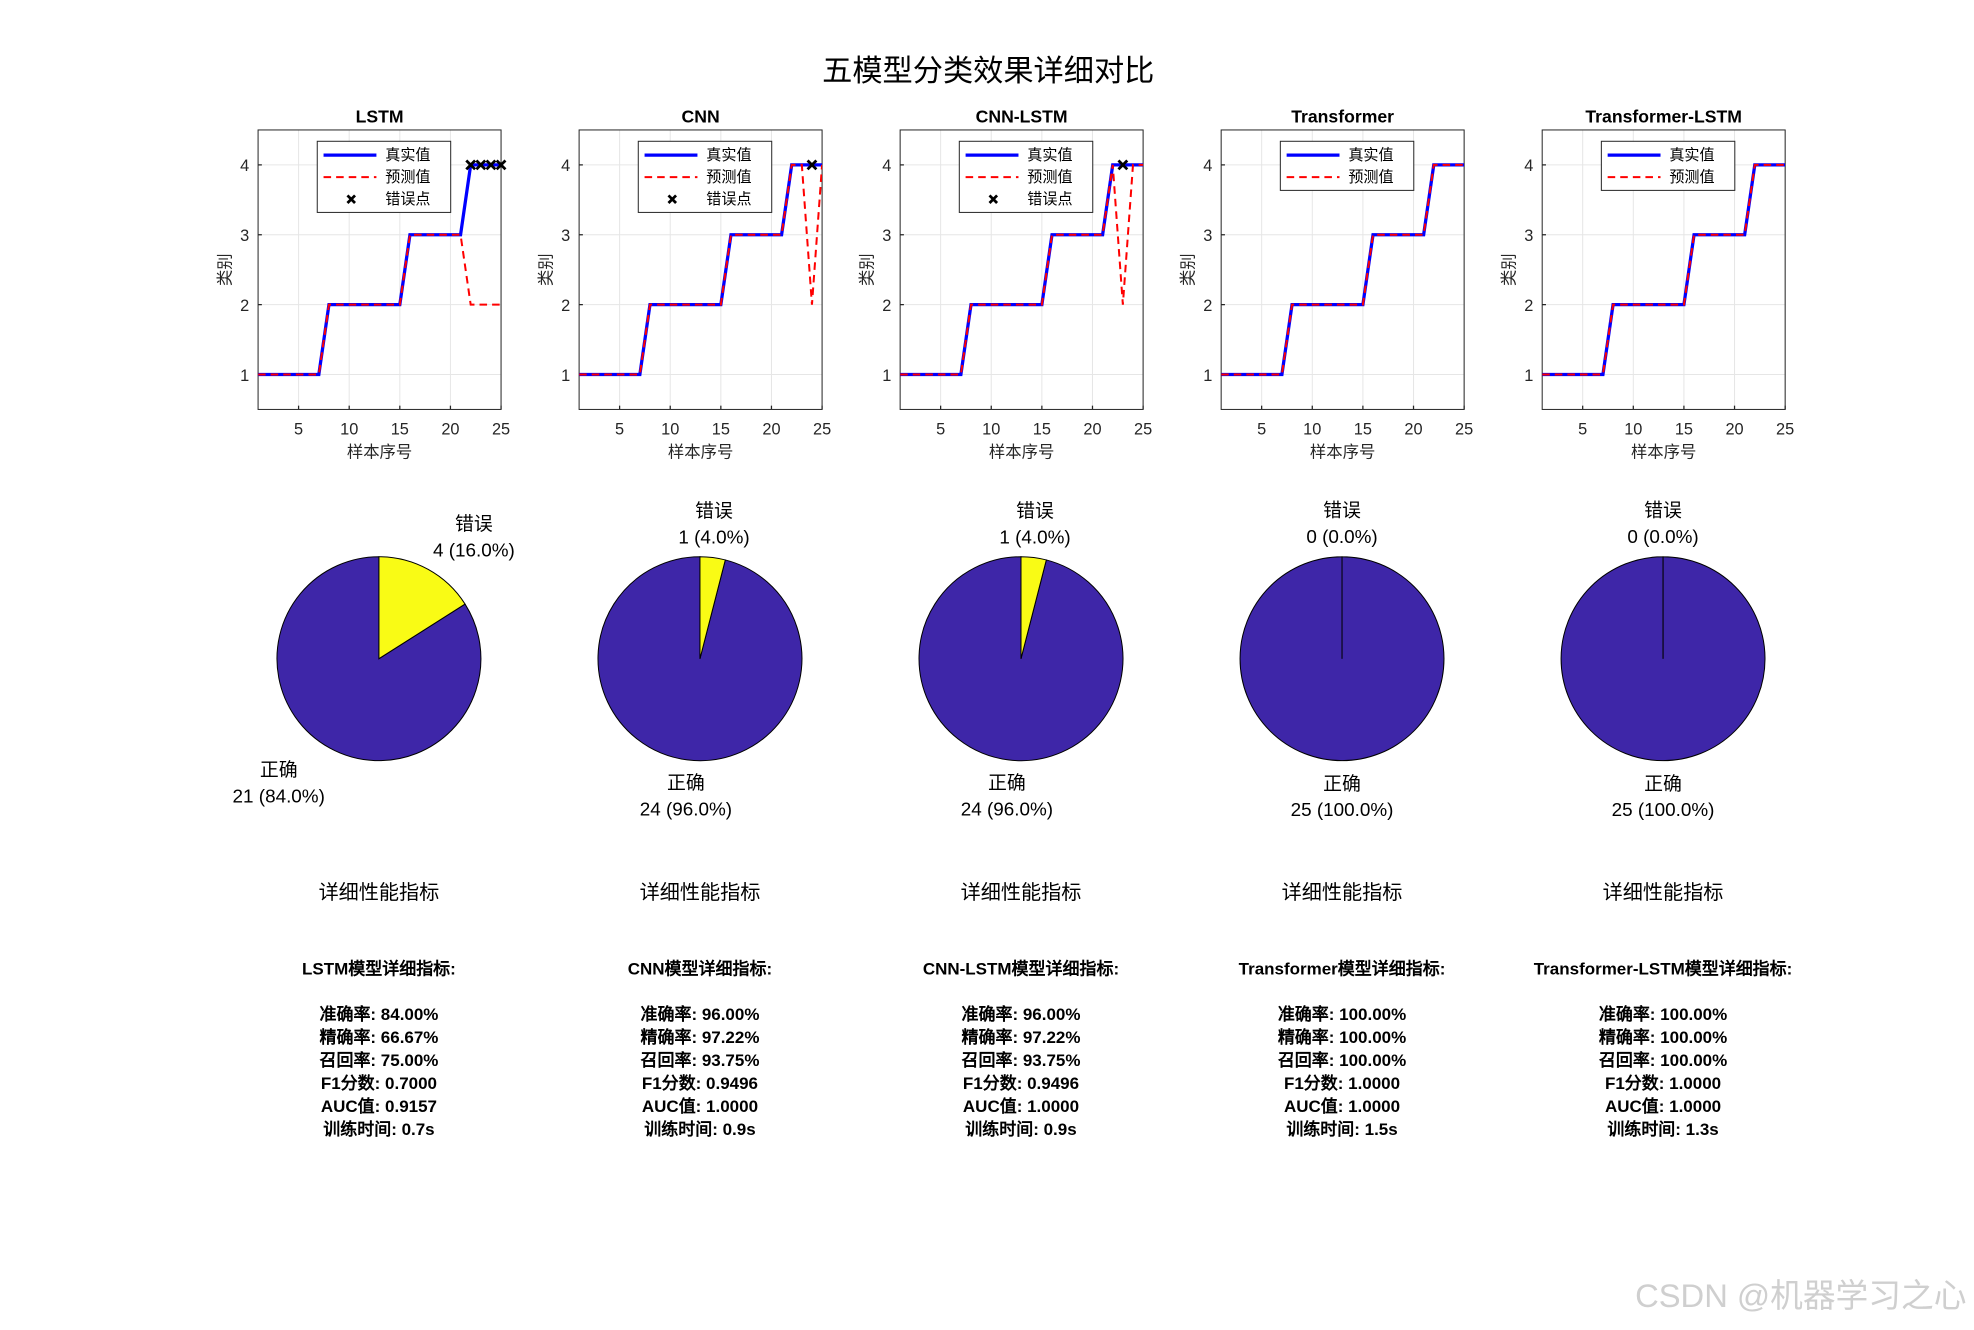 Image resolution: width=1974 pixels, height=1330 pixels. I want to click on metrics-title: CNN-LSTM模型详细指标:, so click(1021, 969).